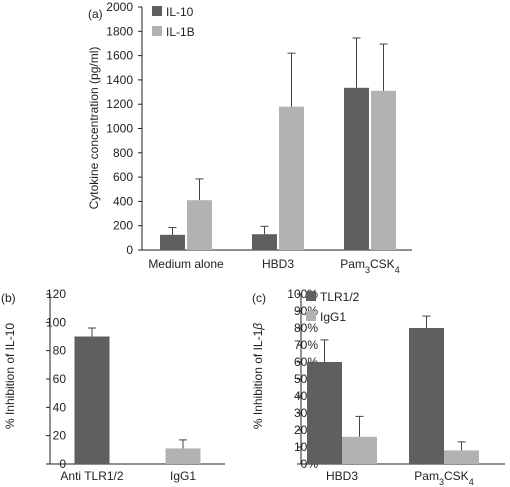 This screenshot has width=510, height=487. I want to click on y-axis-label: % Inhibition of IL-10, so click(10, 376).